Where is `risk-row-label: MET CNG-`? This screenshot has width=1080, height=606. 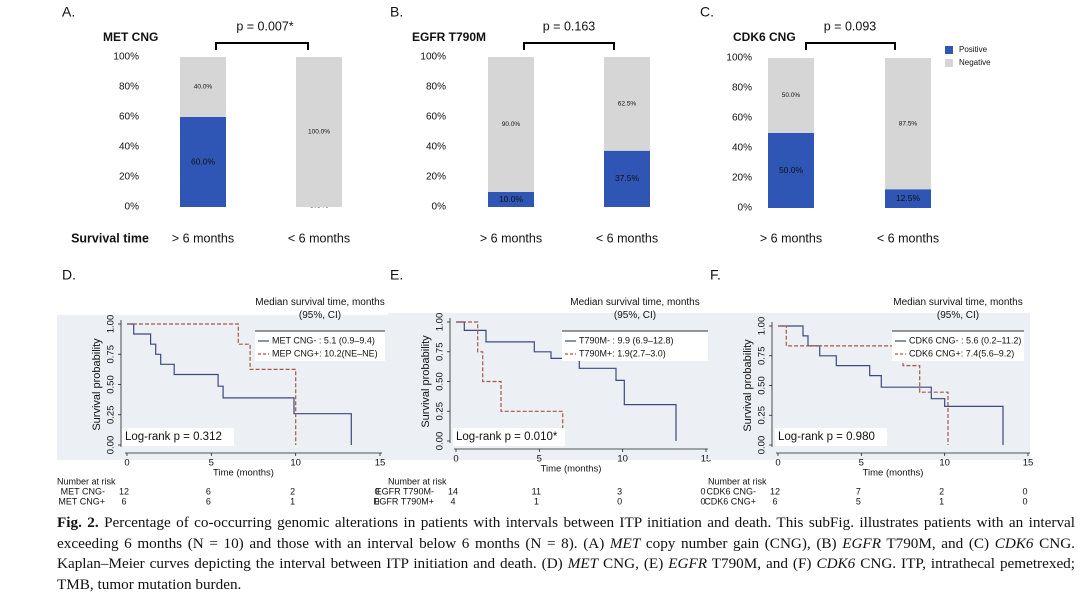
risk-row-label: MET CNG- is located at coordinates (83, 491).